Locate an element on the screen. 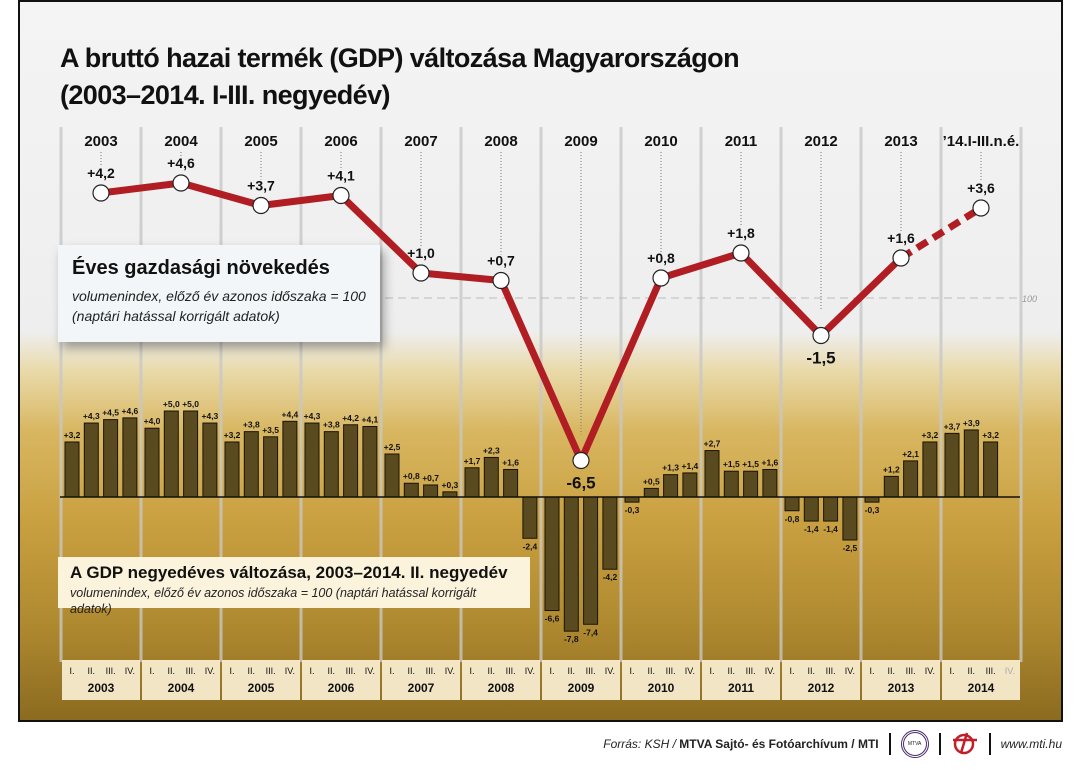  mti-logo-icon is located at coordinates (965, 744).